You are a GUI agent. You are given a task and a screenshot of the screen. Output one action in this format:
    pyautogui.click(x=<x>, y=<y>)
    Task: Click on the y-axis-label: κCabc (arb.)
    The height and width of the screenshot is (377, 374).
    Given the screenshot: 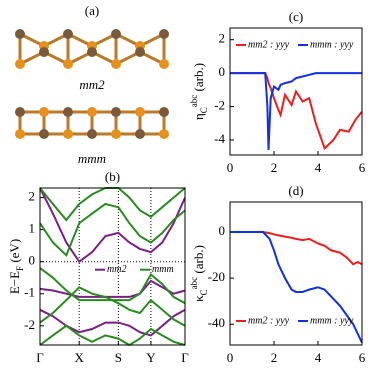 What is the action you would take?
    pyautogui.click(x=199, y=273)
    